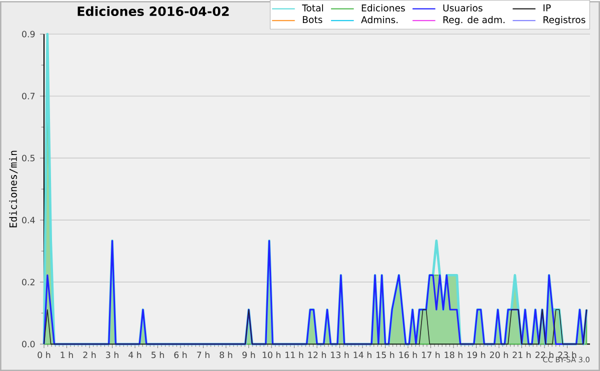 This screenshot has height=371, width=600. What do you see at coordinates (474, 21) in the screenshot?
I see `legend-label: Reg. de adm.` at bounding box center [474, 21].